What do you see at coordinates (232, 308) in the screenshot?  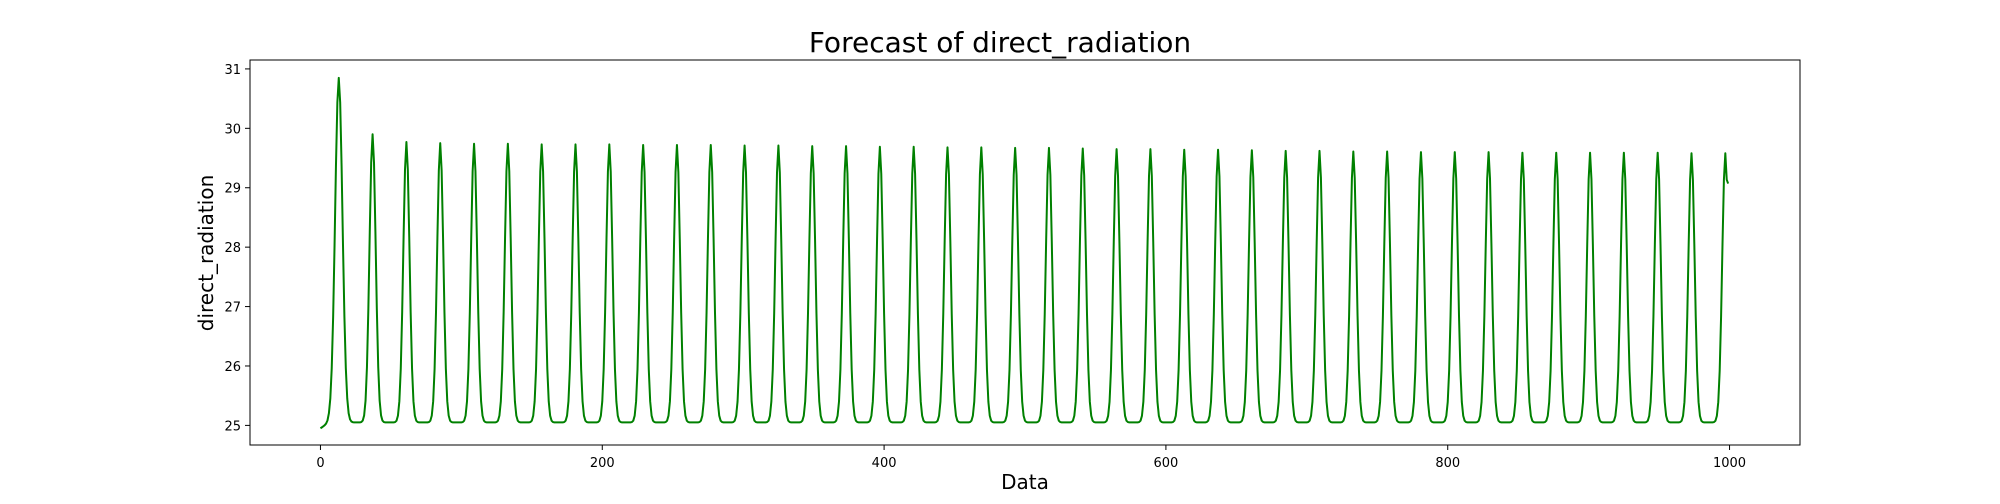 I see `y-tick-label: 27` at bounding box center [232, 308].